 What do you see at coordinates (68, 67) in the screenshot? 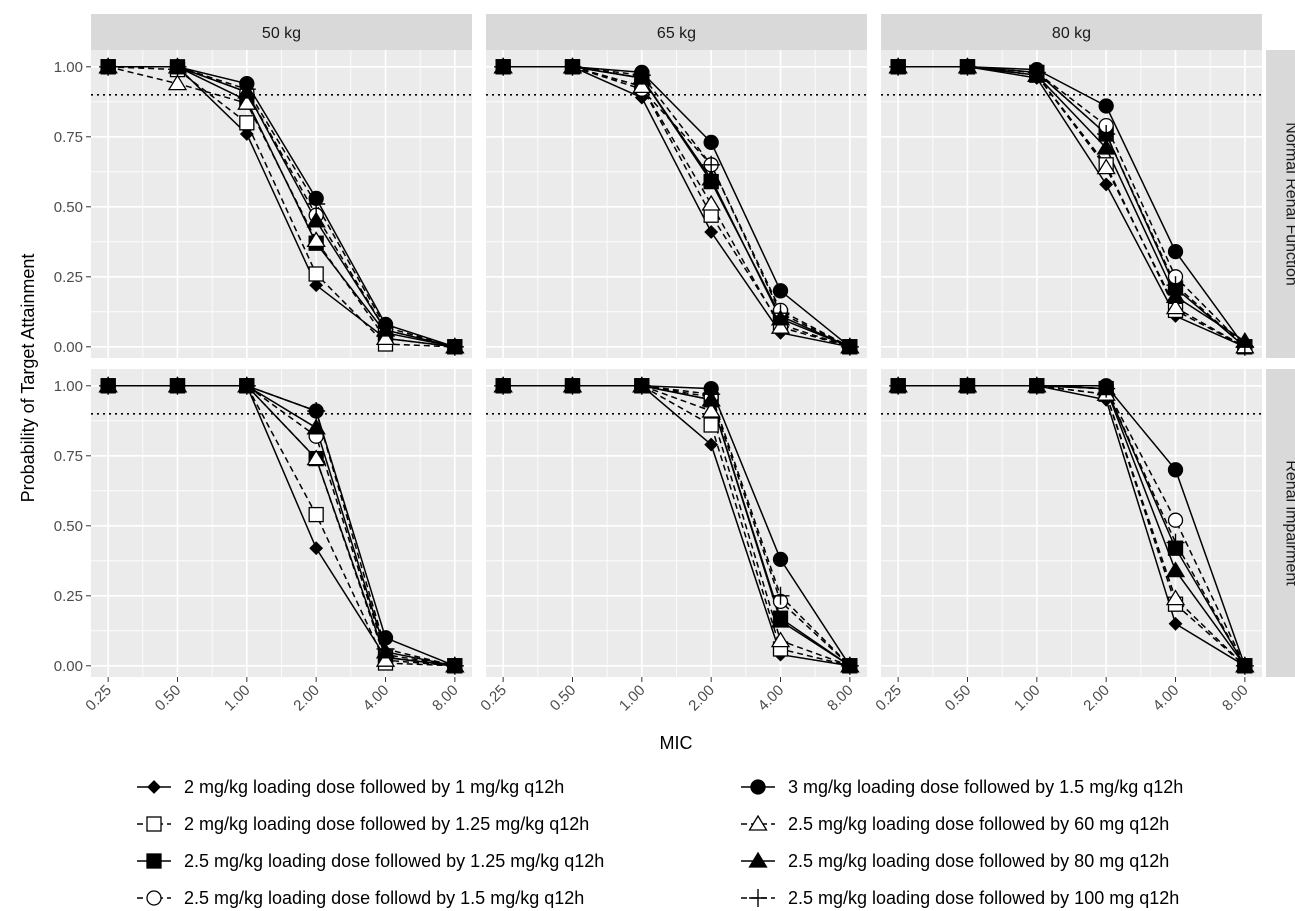
I see `y-tick-label: 1.00` at bounding box center [68, 67].